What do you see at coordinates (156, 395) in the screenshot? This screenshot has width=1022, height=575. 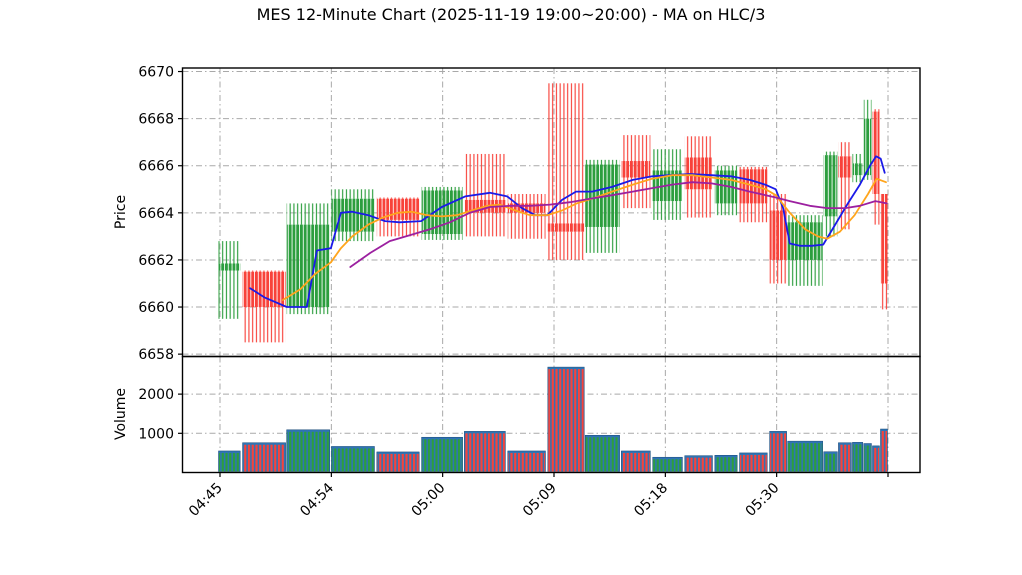 I see `volume-tick-label: 2000` at bounding box center [156, 395].